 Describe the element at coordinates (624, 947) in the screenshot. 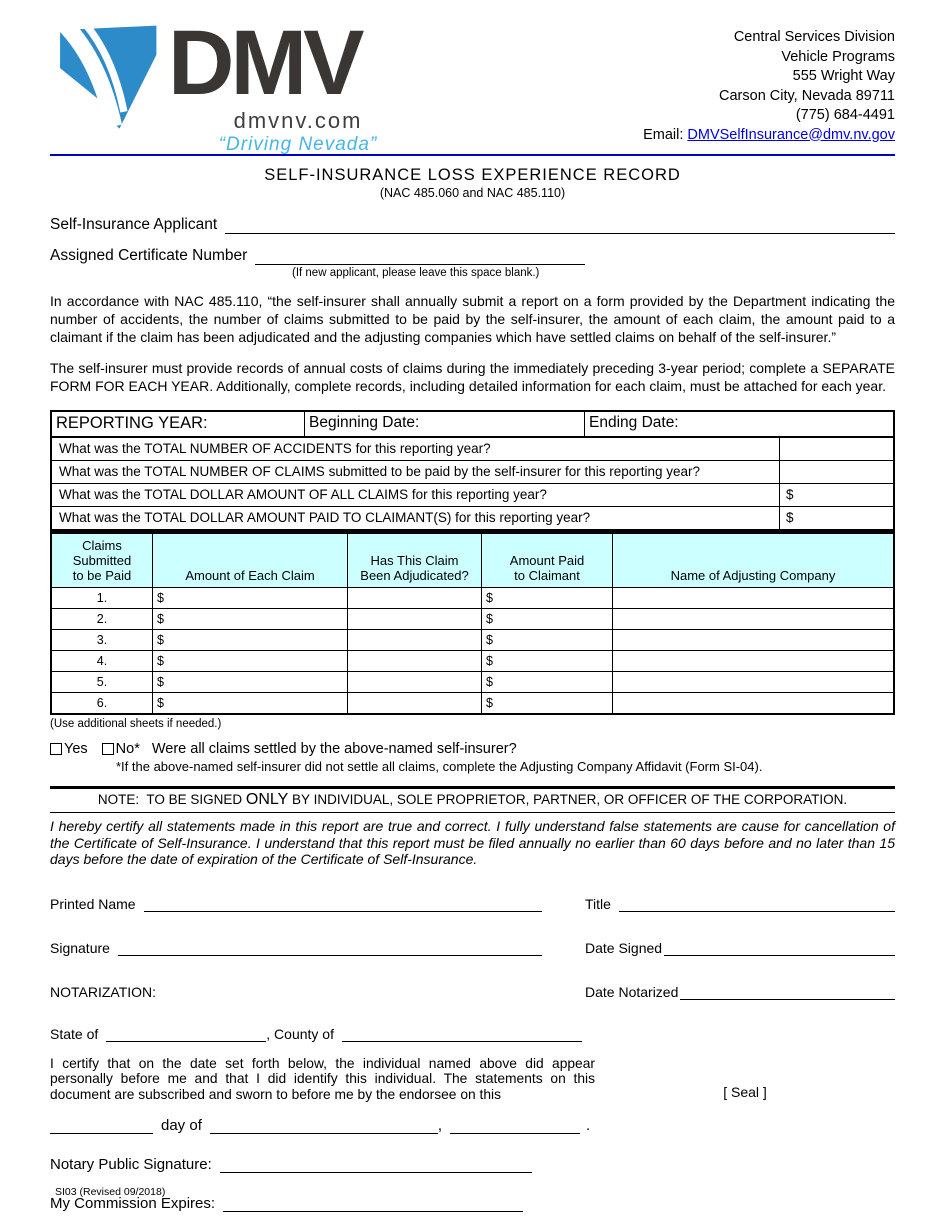

I see `date-signed-label: Date Signed` at that location.